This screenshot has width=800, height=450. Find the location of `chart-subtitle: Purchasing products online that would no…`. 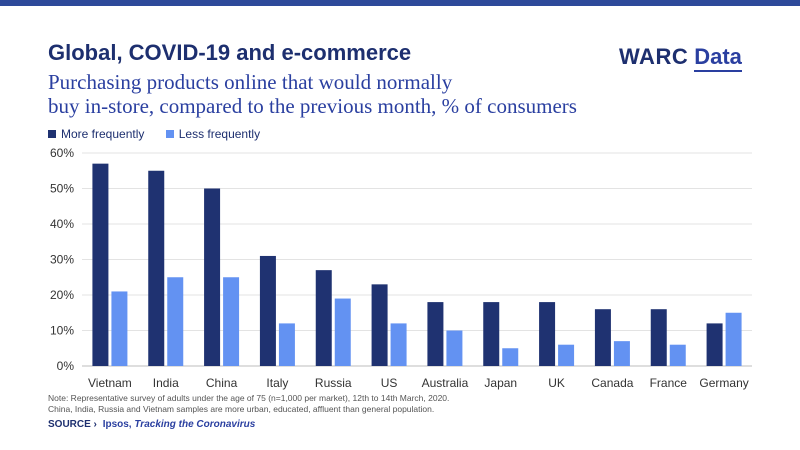

chart-subtitle: Purchasing products online that would no… is located at coordinates (358, 94).